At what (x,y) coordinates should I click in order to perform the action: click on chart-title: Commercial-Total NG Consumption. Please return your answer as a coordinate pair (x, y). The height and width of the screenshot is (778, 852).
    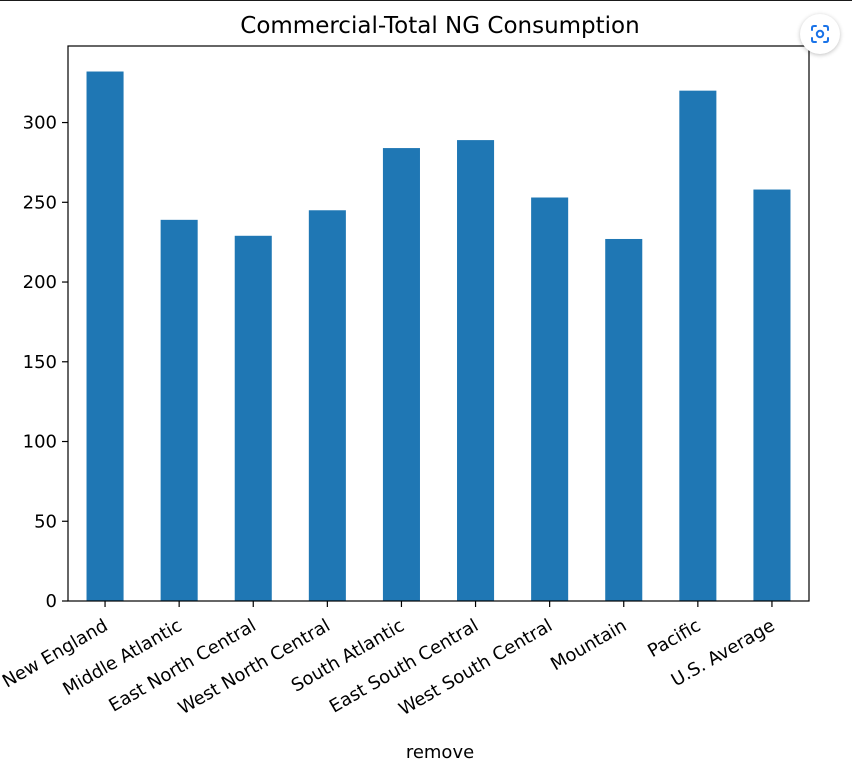
    Looking at the image, I should click on (439, 26).